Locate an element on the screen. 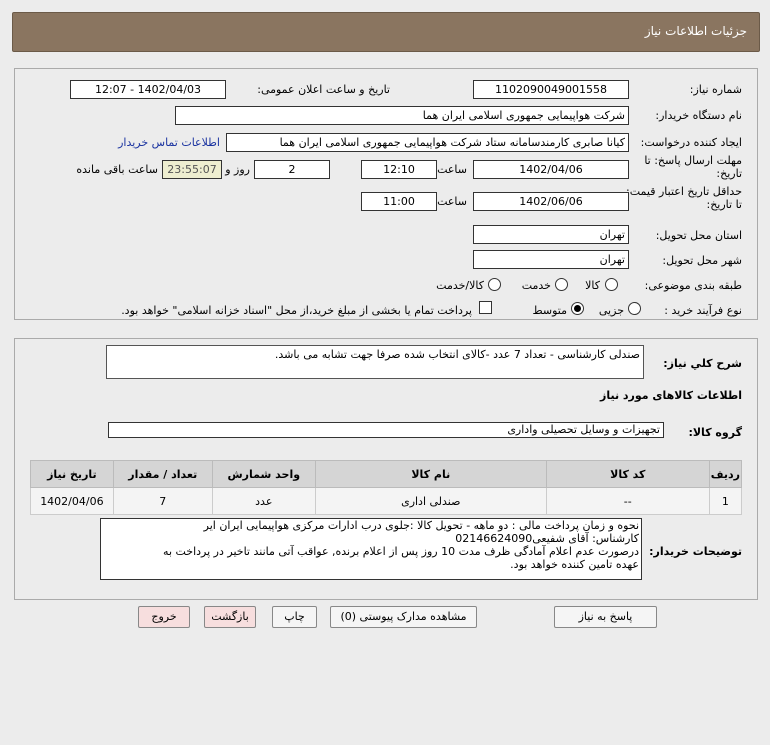 The width and height of the screenshot is (770, 745). cell-row: 1 is located at coordinates (725, 501).